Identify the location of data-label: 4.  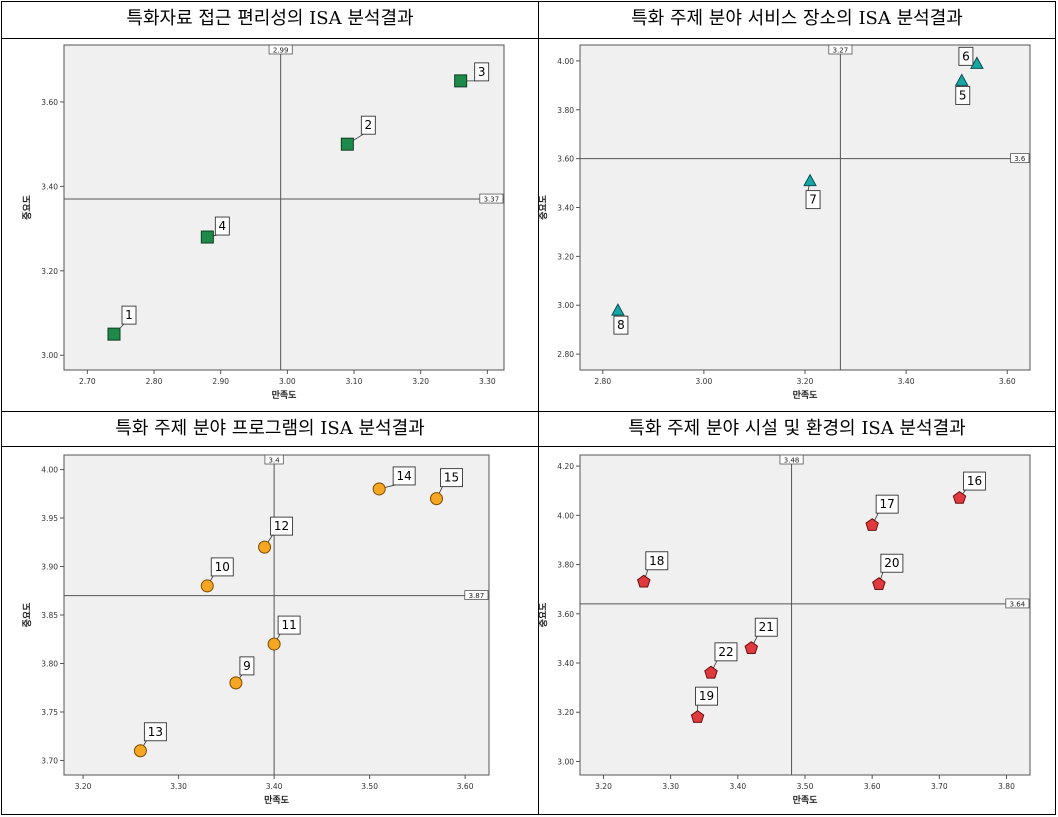
(223, 226).